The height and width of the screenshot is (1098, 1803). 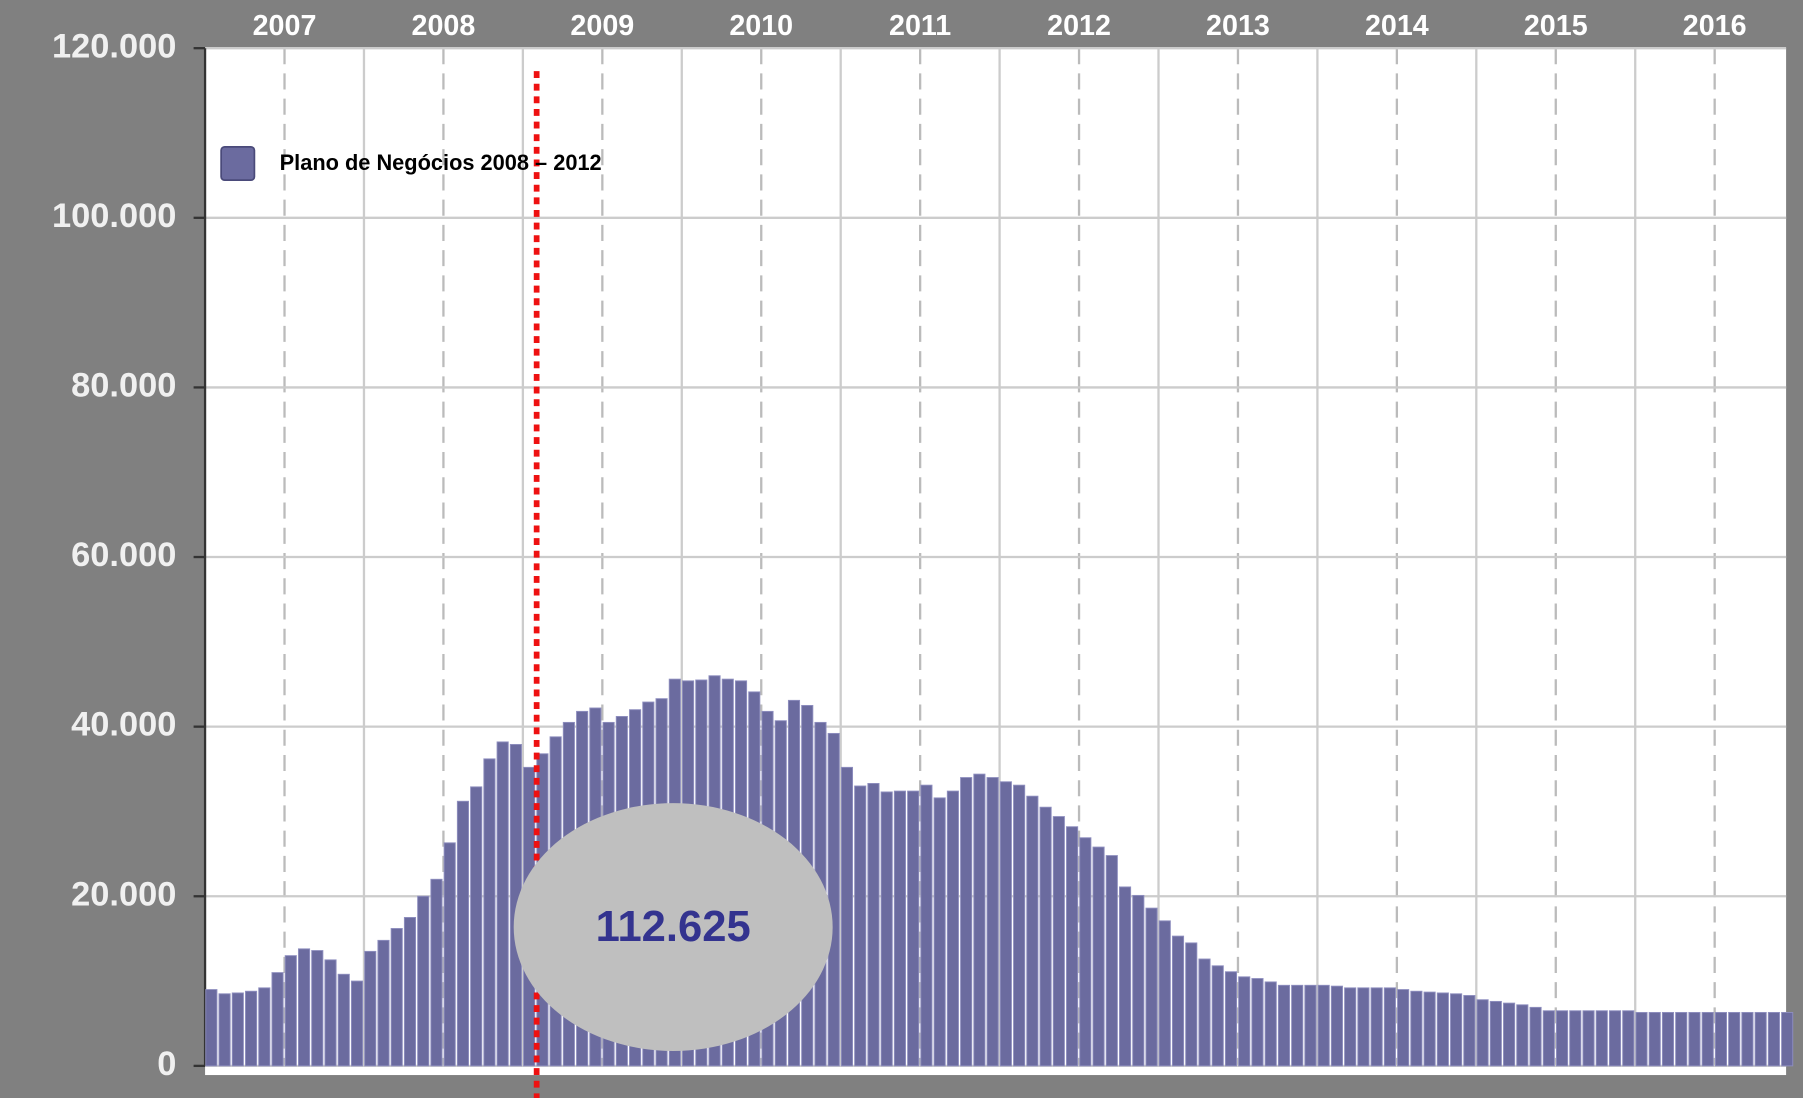 I want to click on x-tick-label: 2016, so click(x=1715, y=26).